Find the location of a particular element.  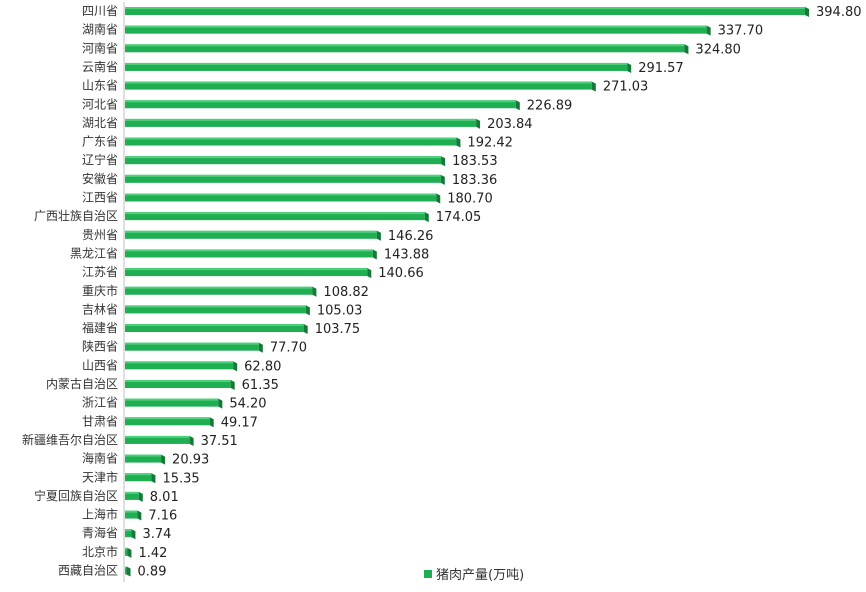

value-label: 183.36 is located at coordinates (475, 180).